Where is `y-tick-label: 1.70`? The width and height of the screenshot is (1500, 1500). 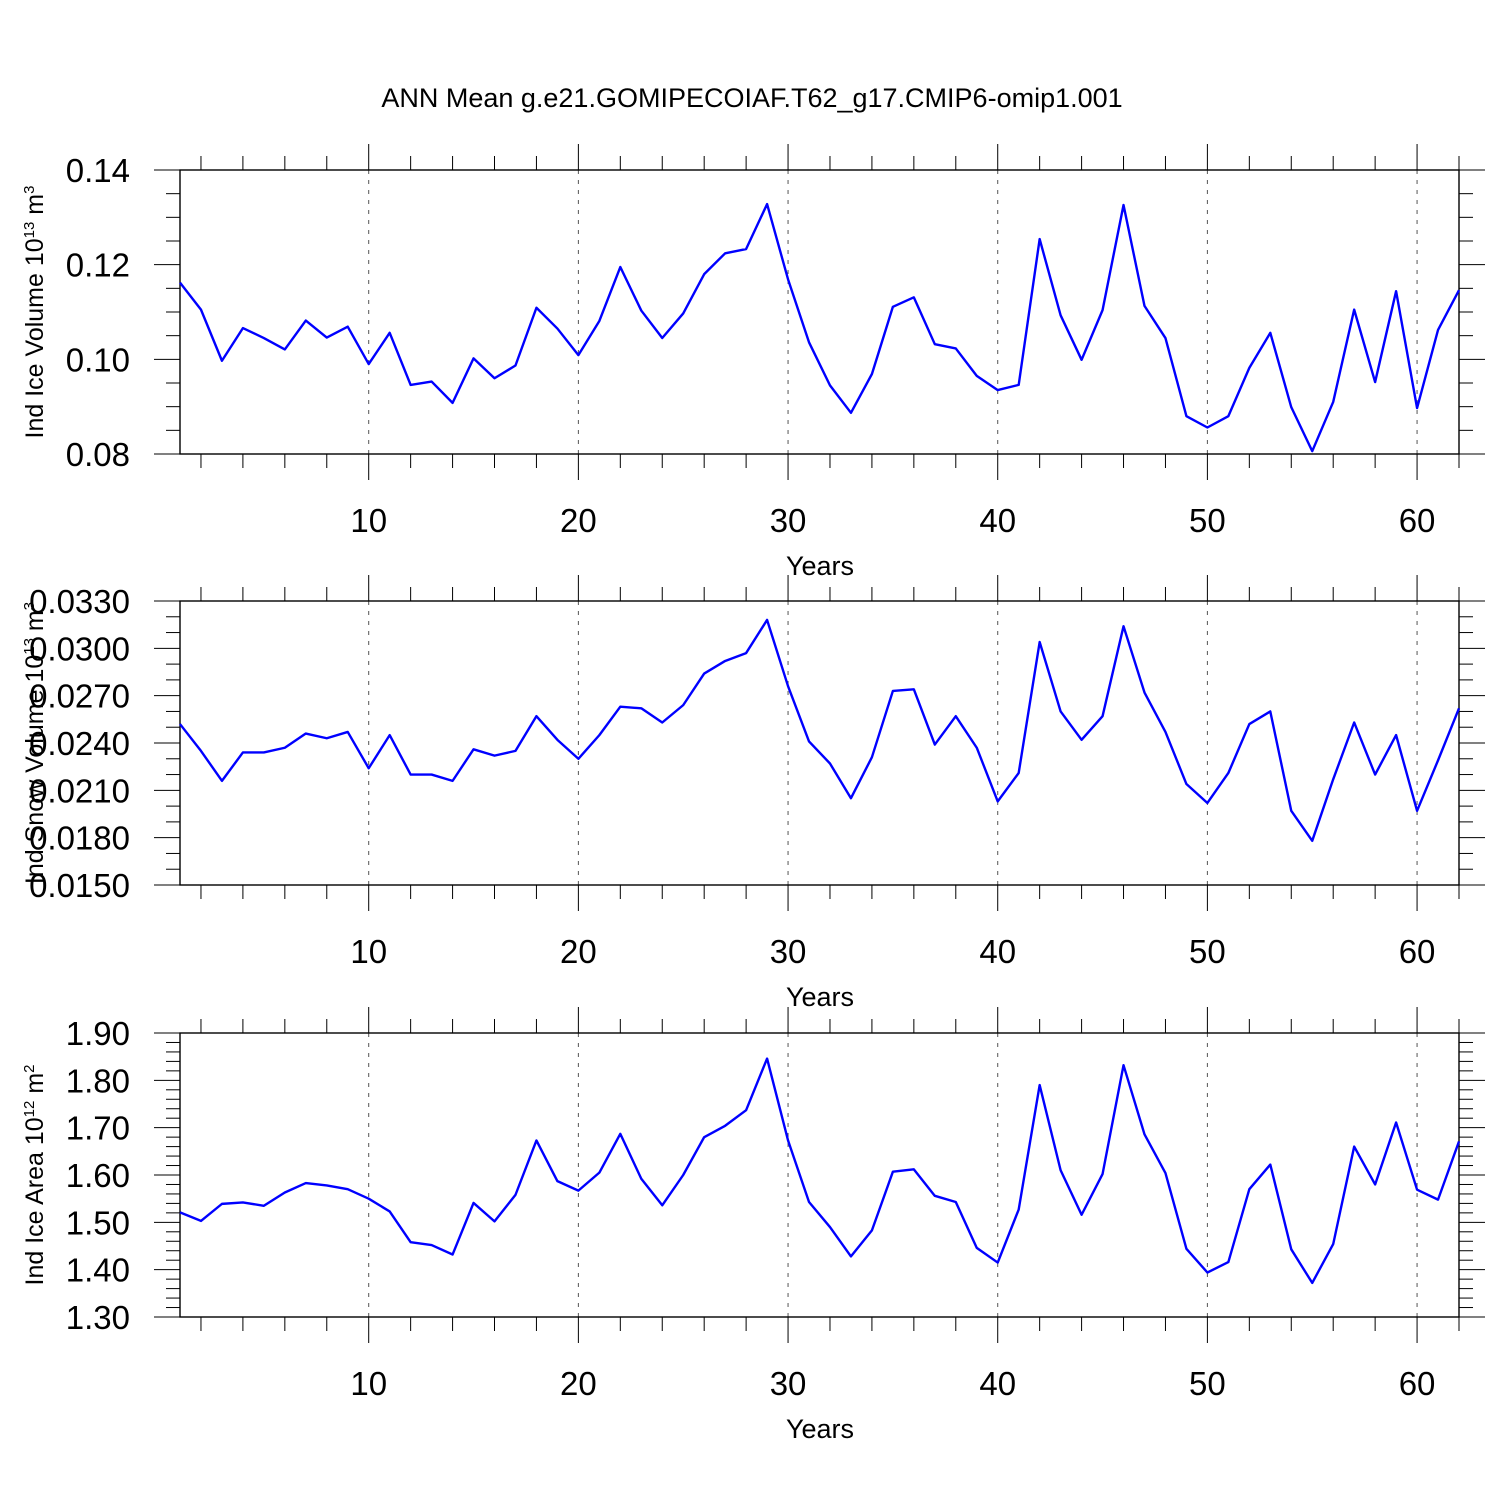
y-tick-label: 1.70 is located at coordinates (98, 1128).